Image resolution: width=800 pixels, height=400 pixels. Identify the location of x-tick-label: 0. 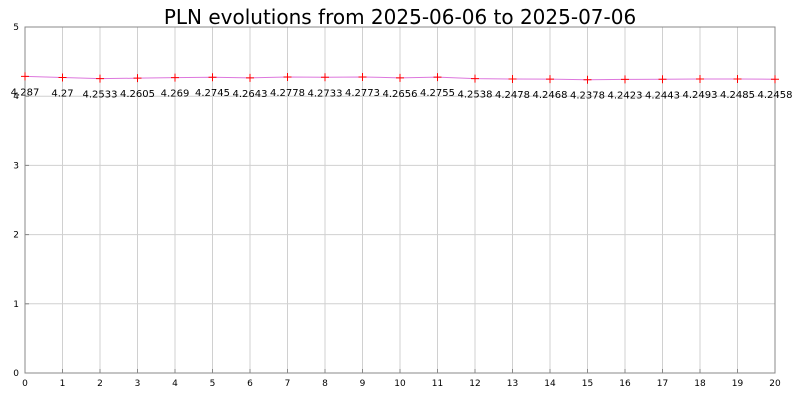
(25, 384).